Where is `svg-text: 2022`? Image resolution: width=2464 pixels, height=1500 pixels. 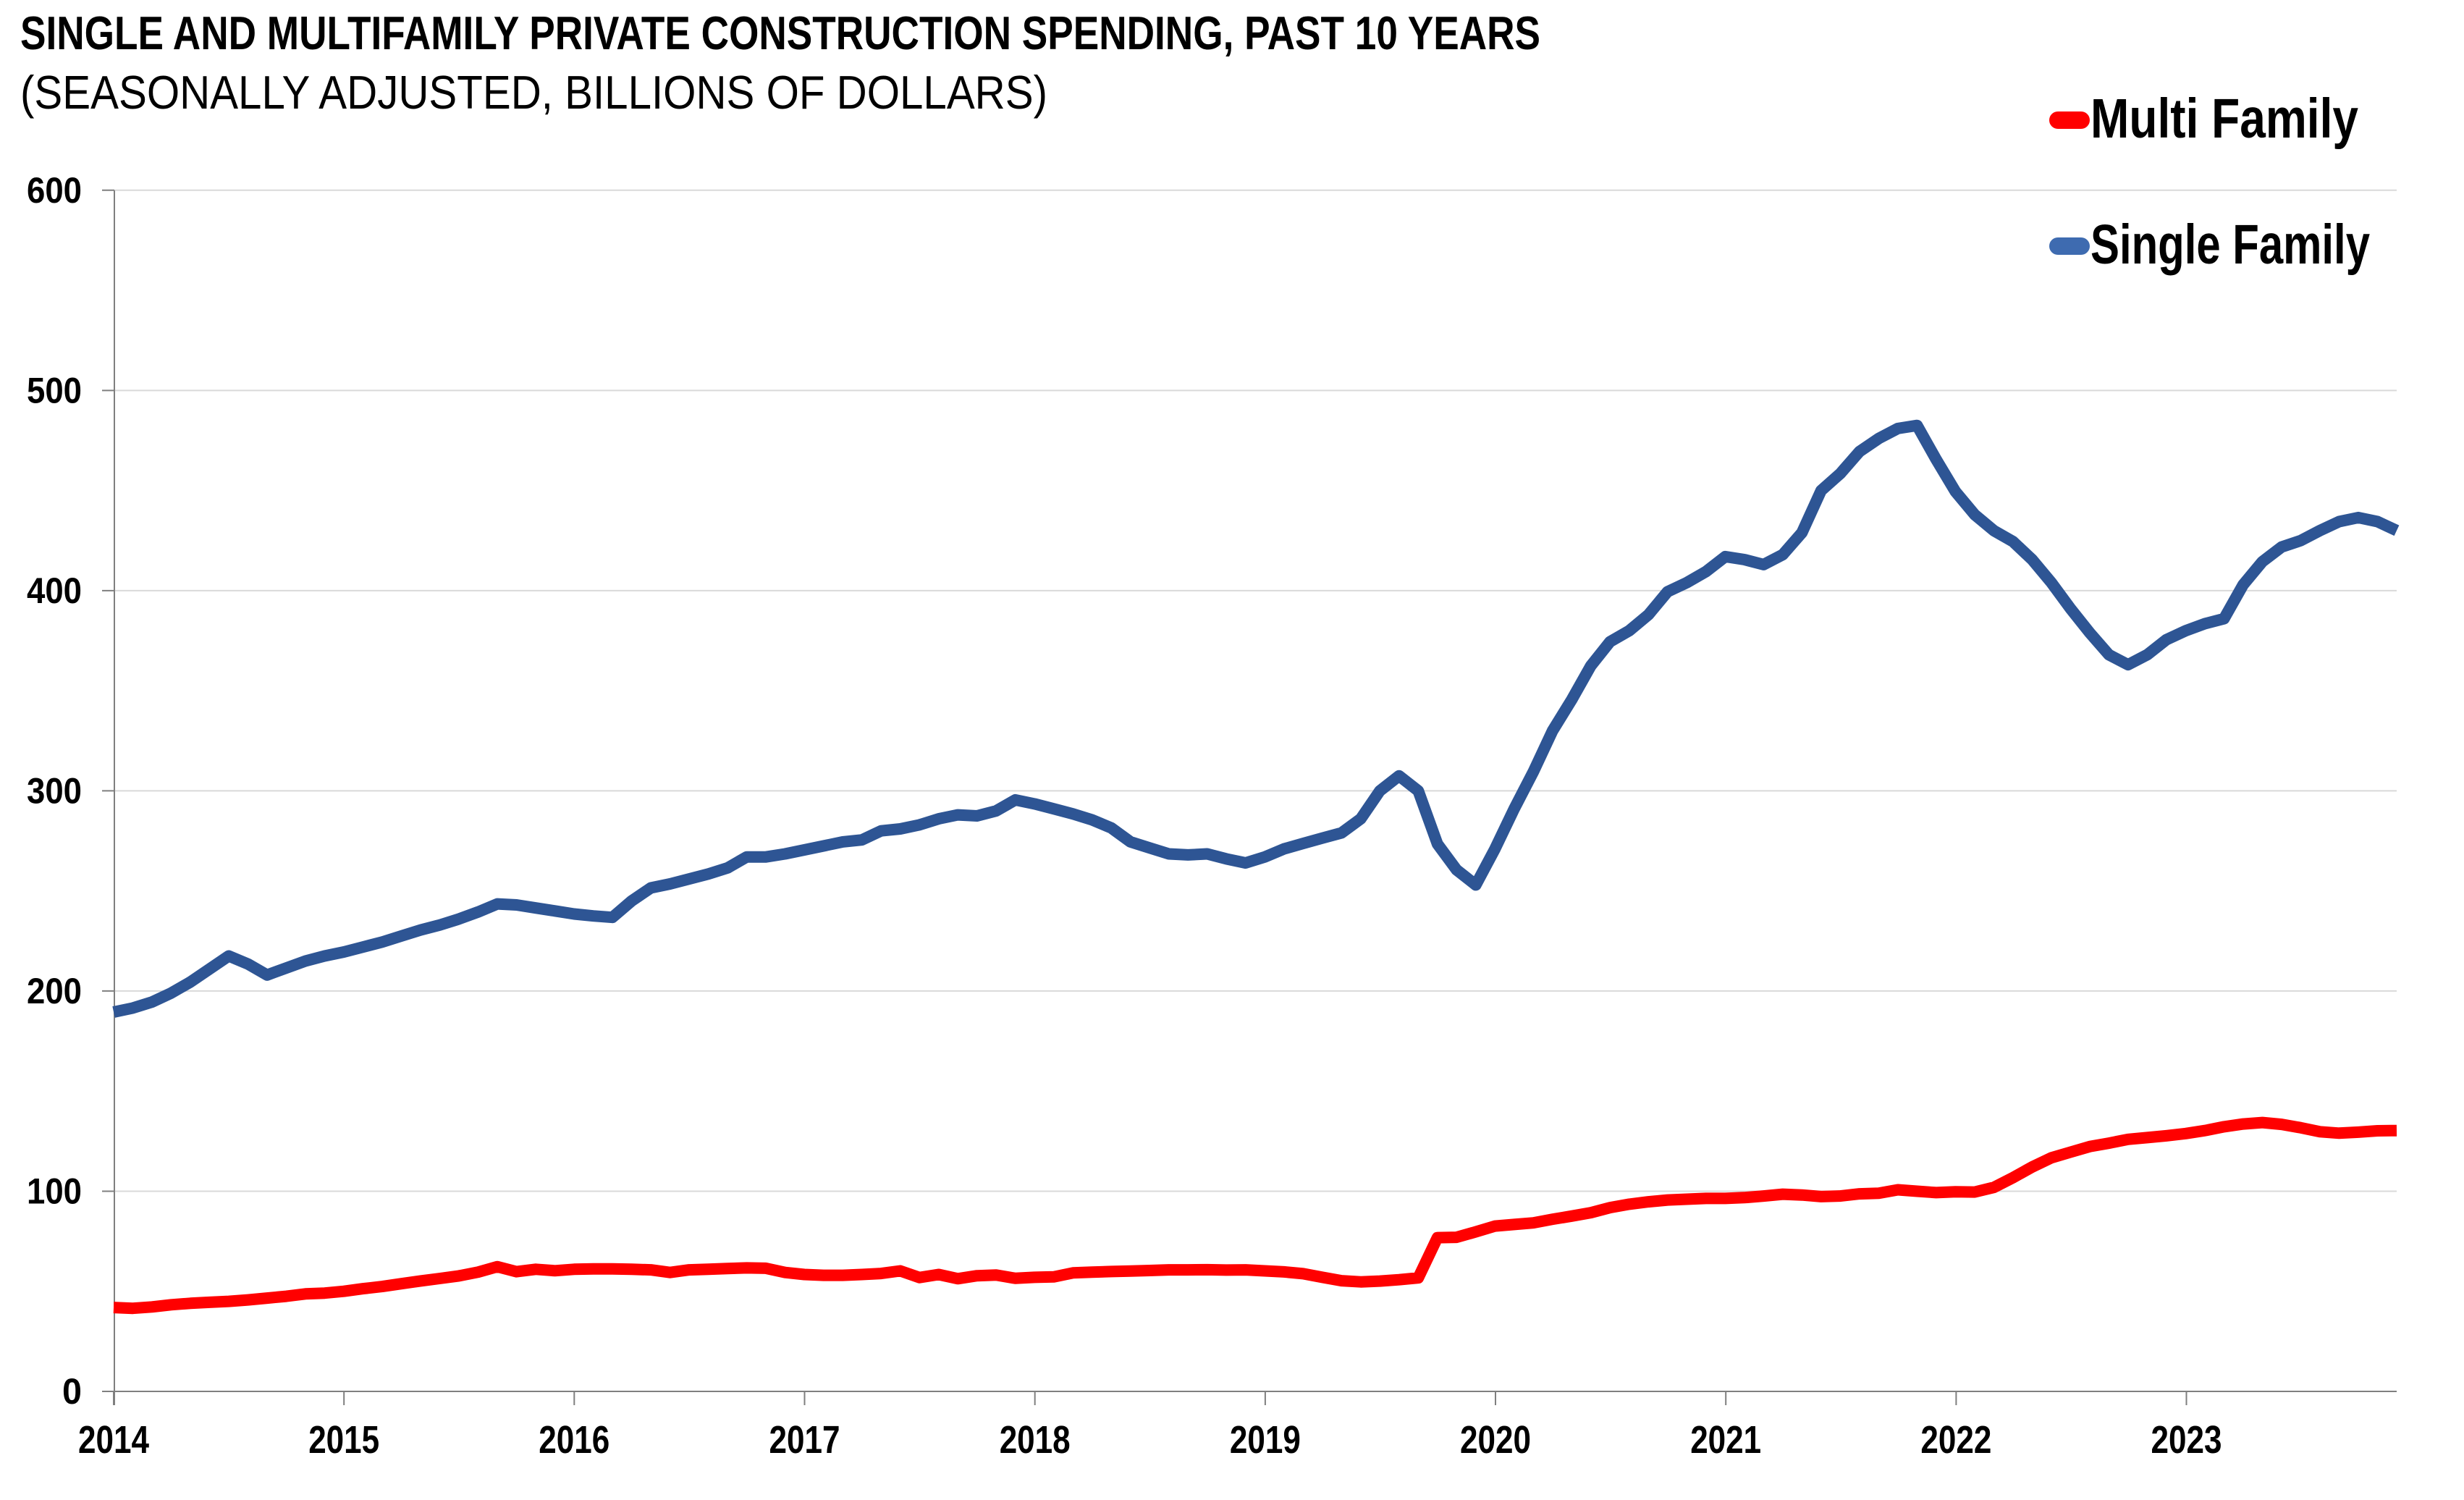
svg-text: 2022 is located at coordinates (1955, 1440).